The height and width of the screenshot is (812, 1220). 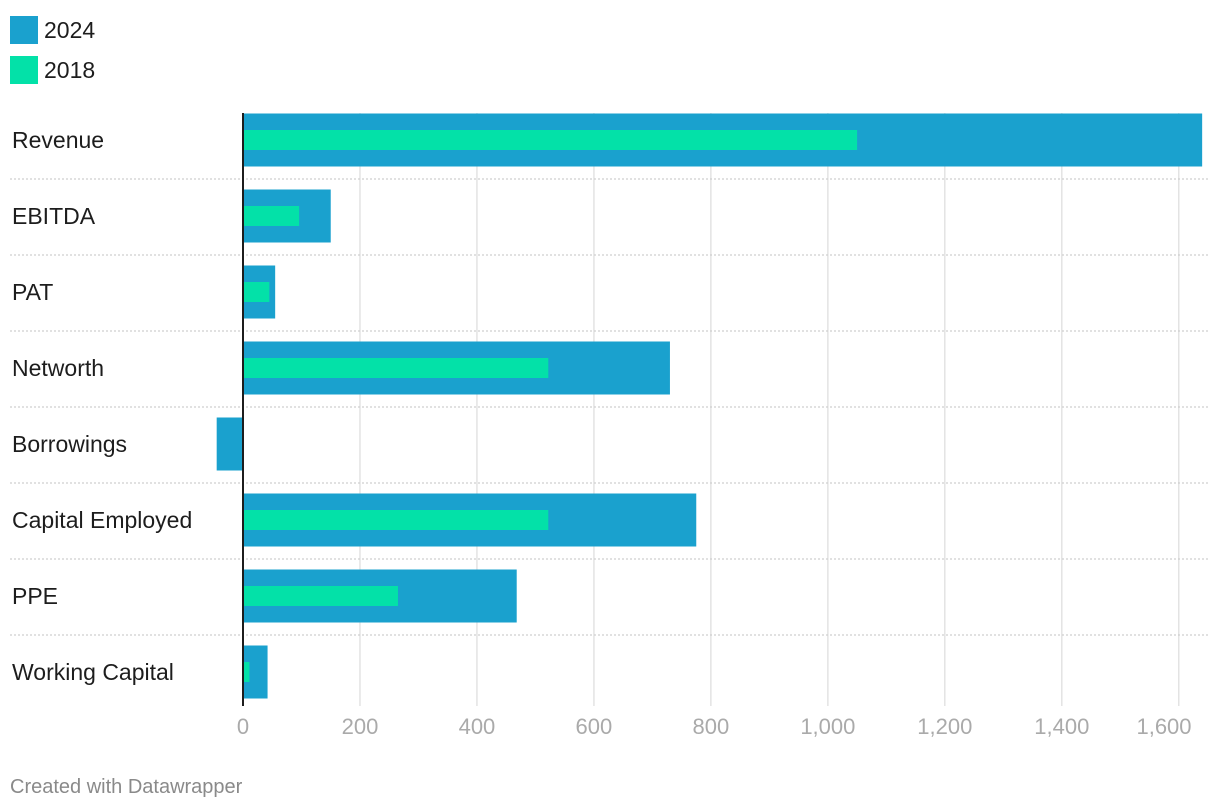 I want to click on category-label-7: Working Capital, so click(x=93, y=672).